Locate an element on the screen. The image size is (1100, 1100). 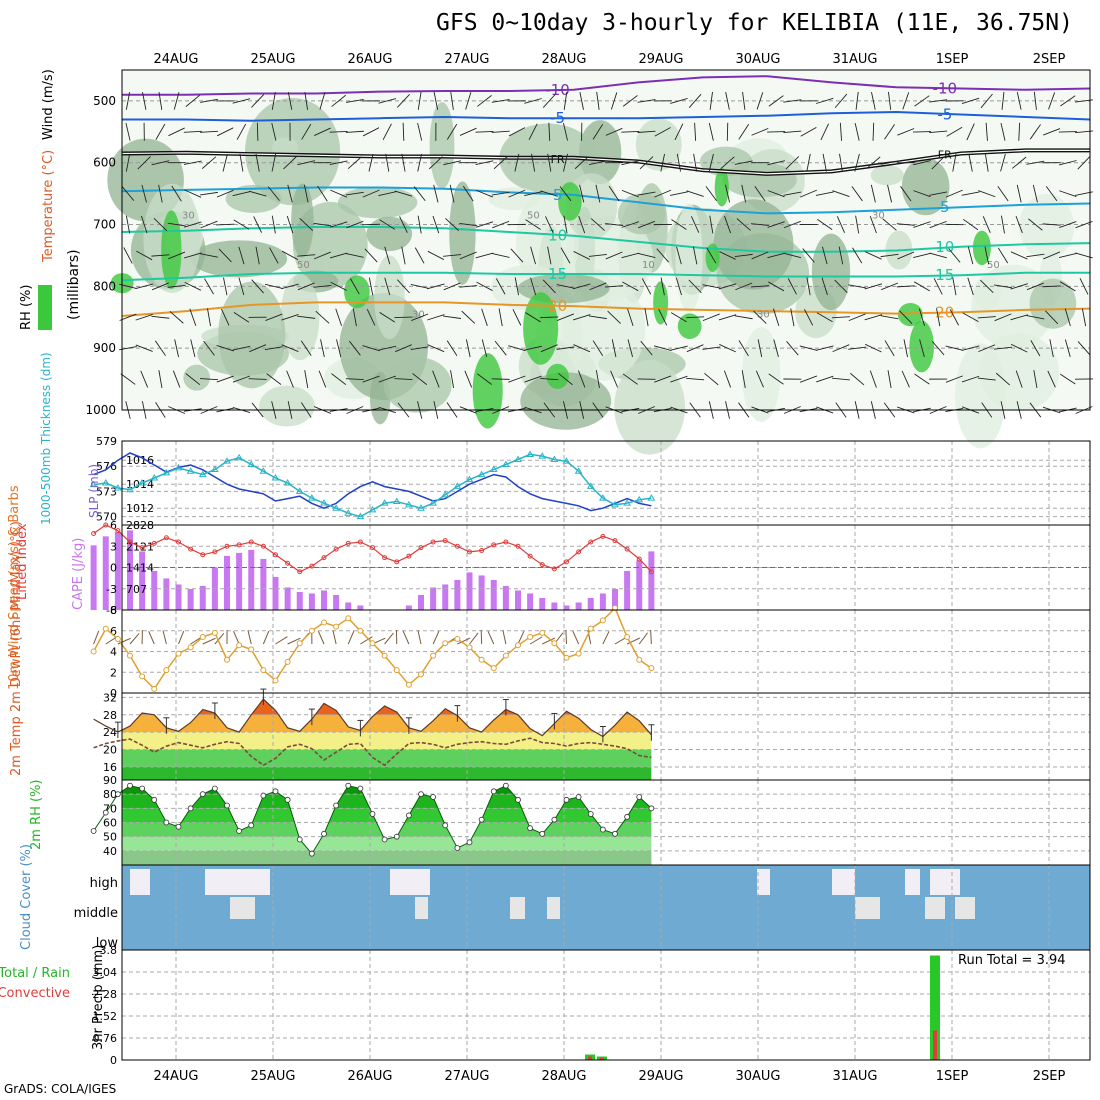
bottom-date-label: 25AUG is located at coordinates (272, 1076).